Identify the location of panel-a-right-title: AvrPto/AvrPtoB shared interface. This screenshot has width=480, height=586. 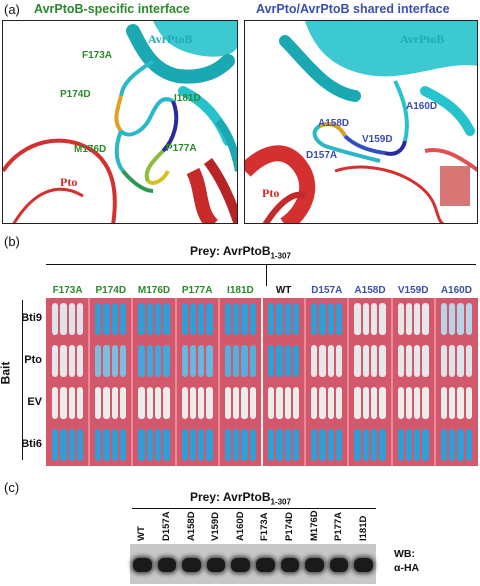
(353, 9).